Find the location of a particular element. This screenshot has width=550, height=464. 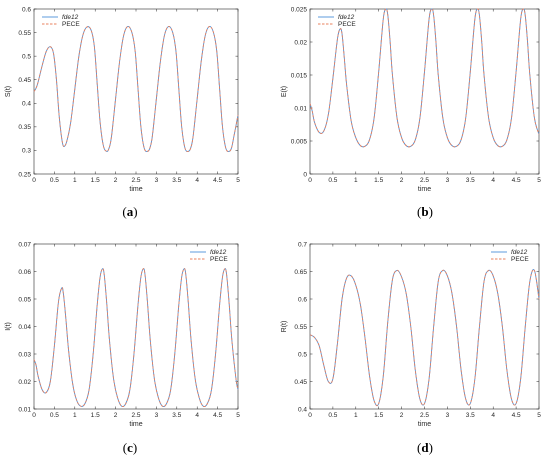

y-tick-label: 0.04 is located at coordinates (24, 327).